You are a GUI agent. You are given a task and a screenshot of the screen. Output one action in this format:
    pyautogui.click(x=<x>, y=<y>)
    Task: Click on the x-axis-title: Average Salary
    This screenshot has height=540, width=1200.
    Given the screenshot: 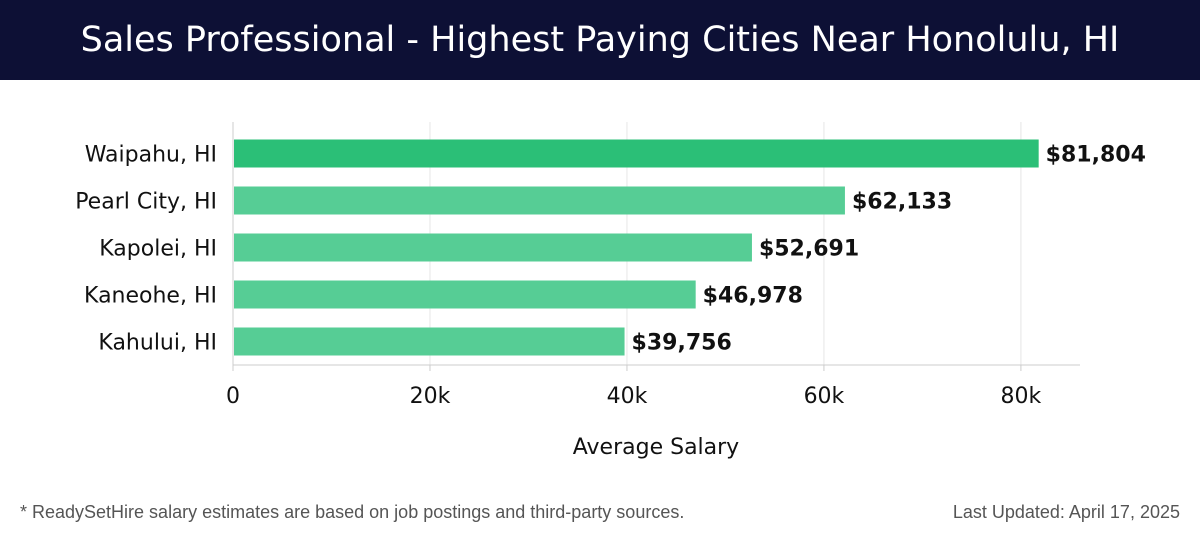 What is the action you would take?
    pyautogui.click(x=656, y=447)
    